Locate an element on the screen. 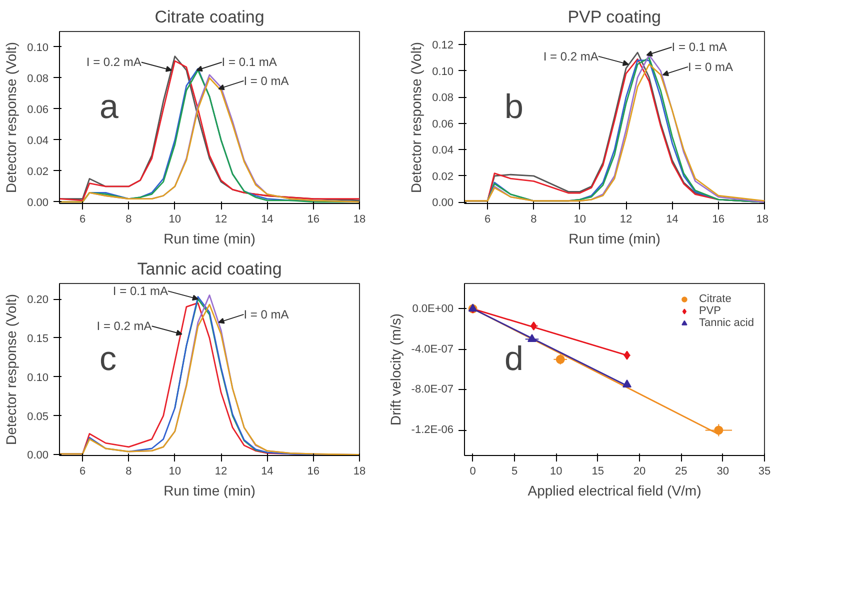 This screenshot has height=603, width=858. y-tick-label: 0.0E+00 is located at coordinates (433, 308).